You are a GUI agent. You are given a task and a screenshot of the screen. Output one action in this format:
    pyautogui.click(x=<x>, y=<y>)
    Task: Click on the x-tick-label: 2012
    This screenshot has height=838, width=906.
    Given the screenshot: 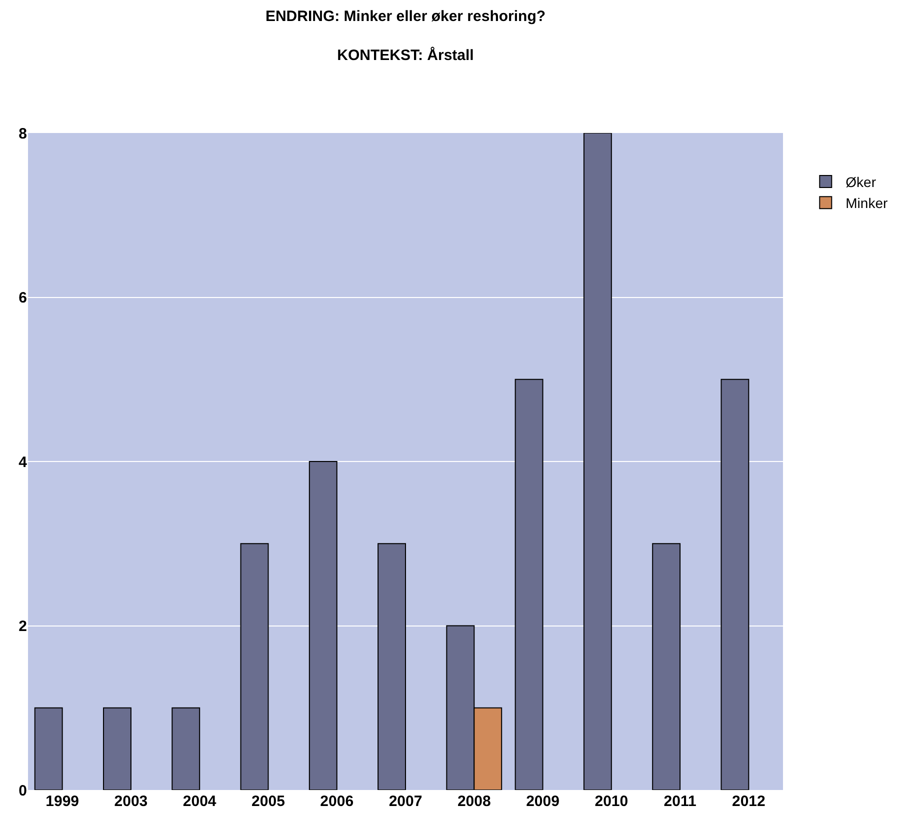 What is the action you would take?
    pyautogui.click(x=749, y=801)
    